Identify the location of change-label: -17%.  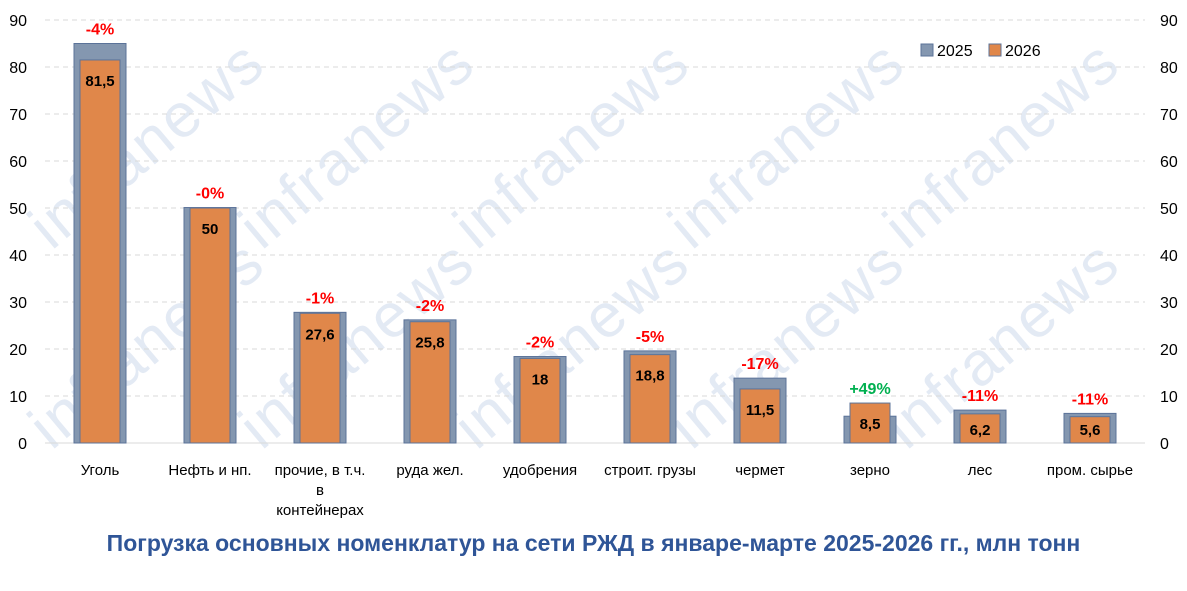
(759, 364).